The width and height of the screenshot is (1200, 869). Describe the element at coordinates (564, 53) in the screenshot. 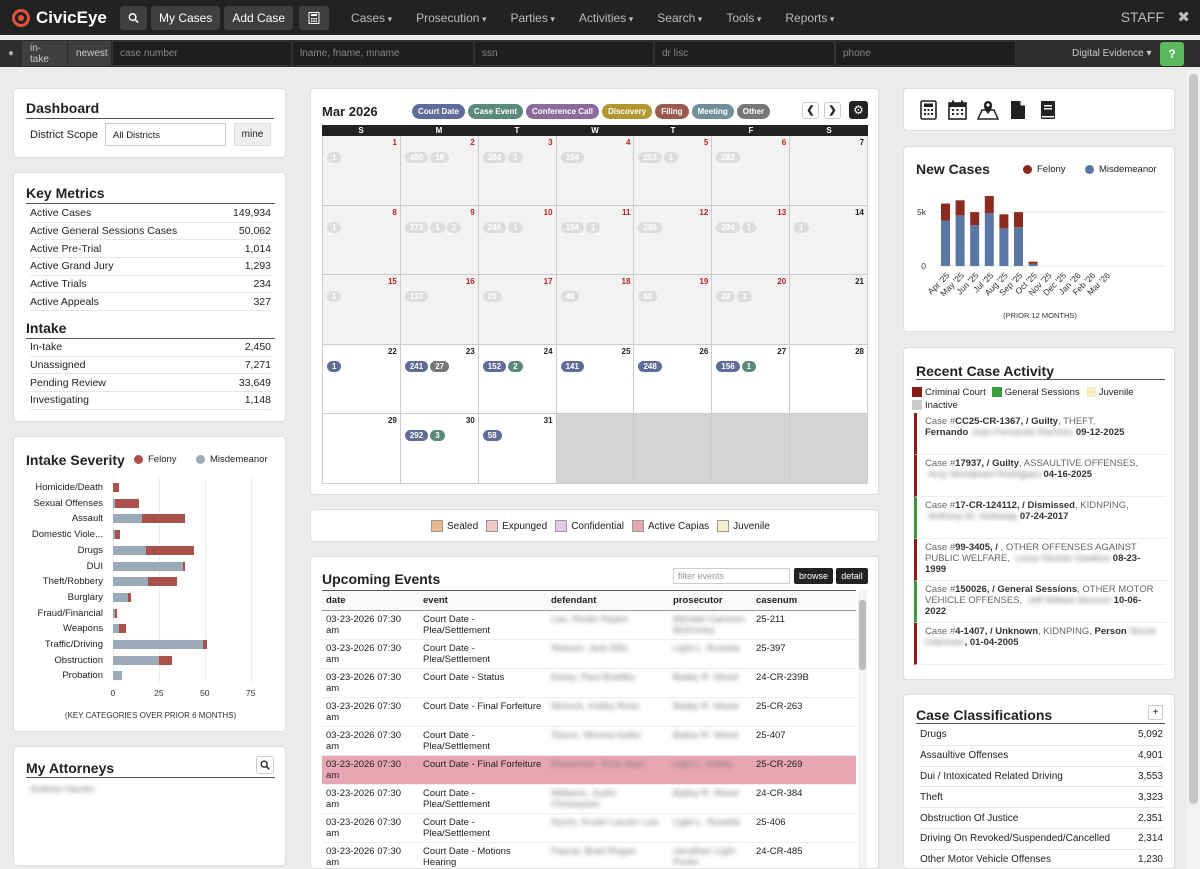

I see `ssn-input: ssn` at that location.